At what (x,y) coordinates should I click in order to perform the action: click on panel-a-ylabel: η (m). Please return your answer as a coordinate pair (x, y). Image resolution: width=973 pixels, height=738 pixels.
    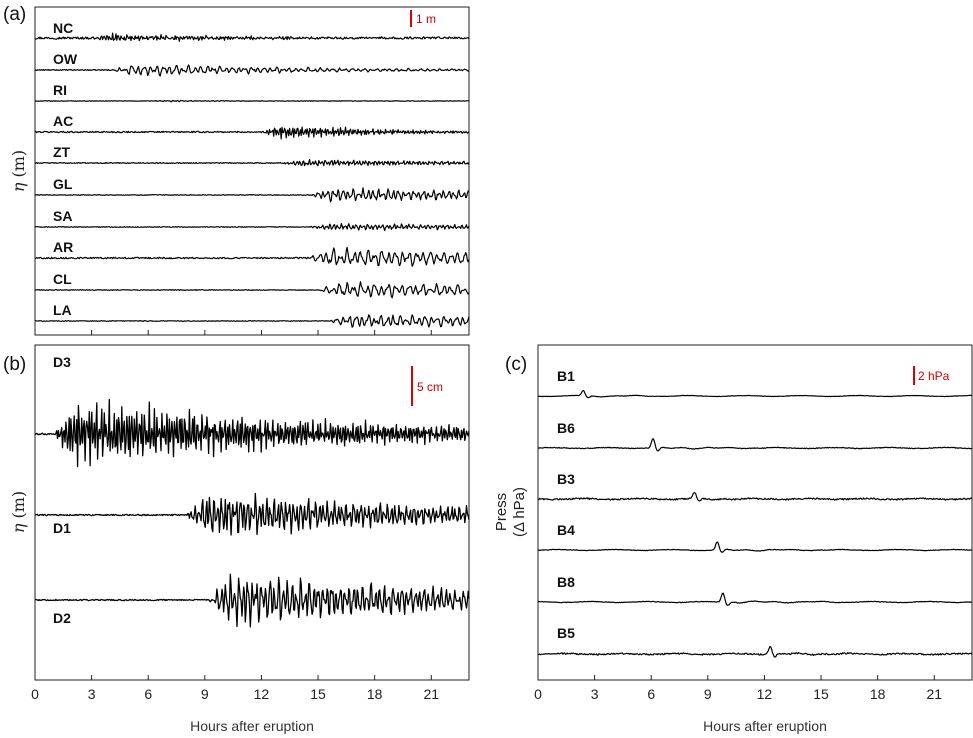
    Looking at the image, I should click on (18, 171).